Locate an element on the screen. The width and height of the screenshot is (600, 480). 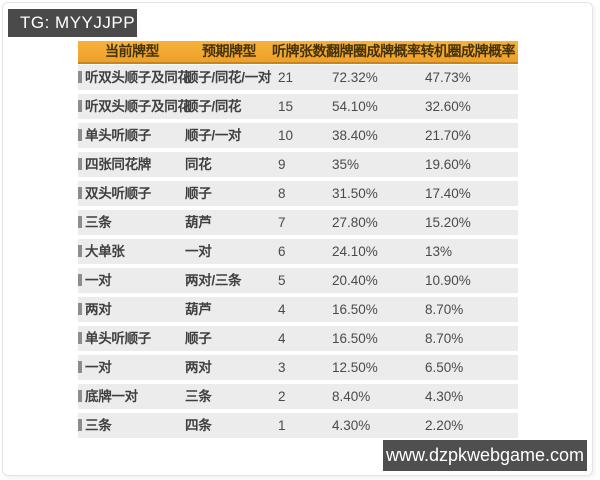
cell-turn-prob: 10.90% is located at coordinates (448, 280).